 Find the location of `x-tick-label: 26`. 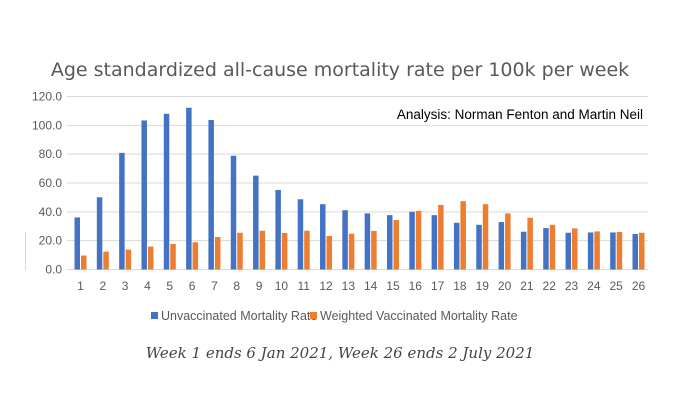

x-tick-label: 26 is located at coordinates (639, 286).